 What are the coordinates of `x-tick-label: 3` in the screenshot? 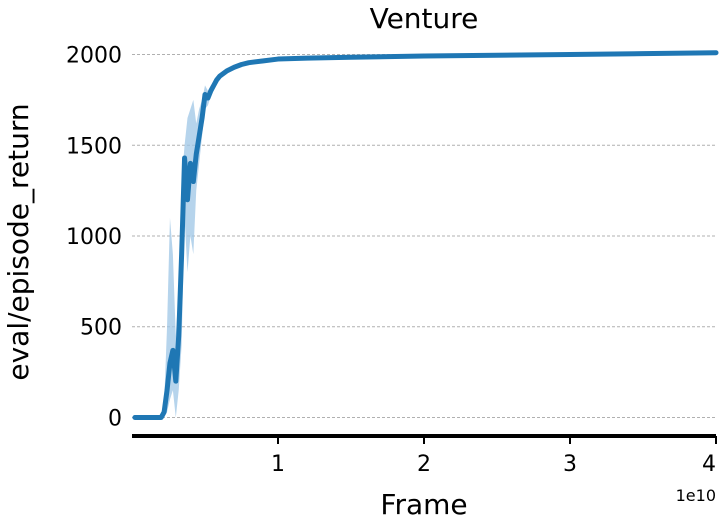 It's located at (570, 464).